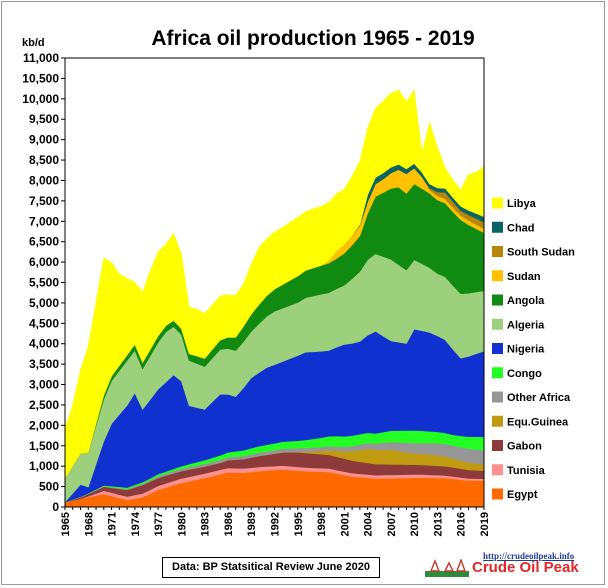 This screenshot has height=588, width=608. What do you see at coordinates (526, 471) in the screenshot?
I see `legend-label: Tunisia` at bounding box center [526, 471].